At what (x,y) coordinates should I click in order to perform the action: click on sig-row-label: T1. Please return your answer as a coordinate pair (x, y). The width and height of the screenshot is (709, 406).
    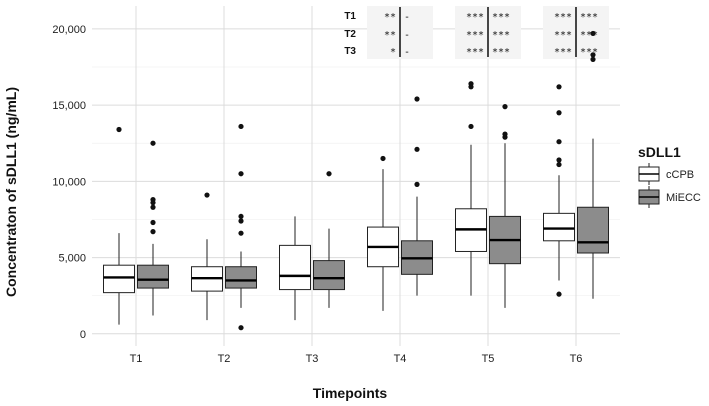
    Looking at the image, I should click on (350, 16).